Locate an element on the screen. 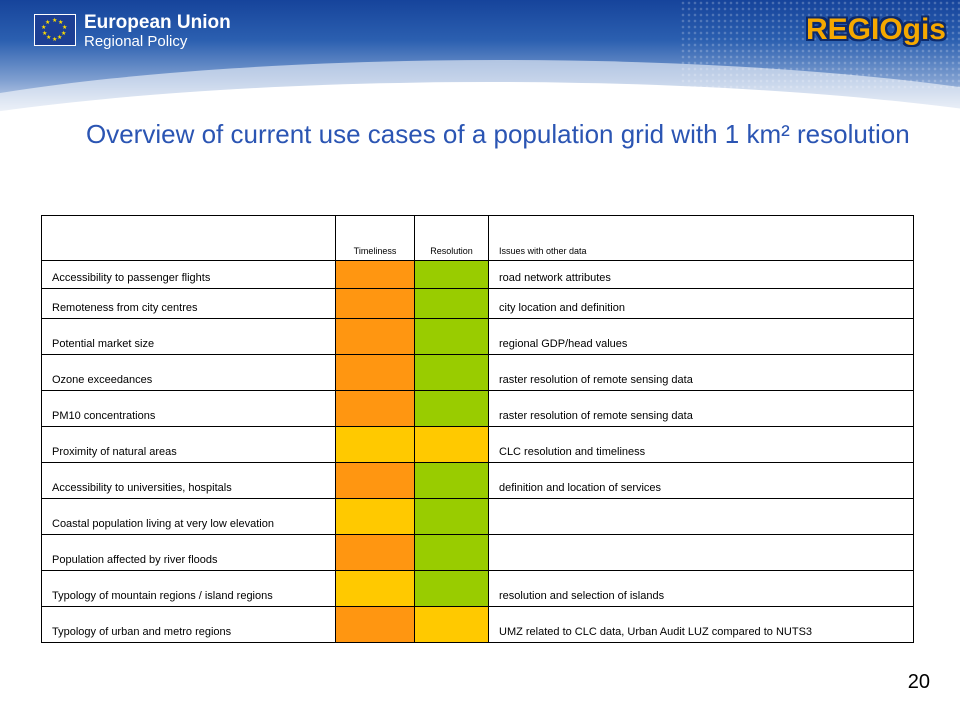 Image resolution: width=960 pixels, height=720 pixels. table-row: Population affected by river floods is located at coordinates (477, 552).